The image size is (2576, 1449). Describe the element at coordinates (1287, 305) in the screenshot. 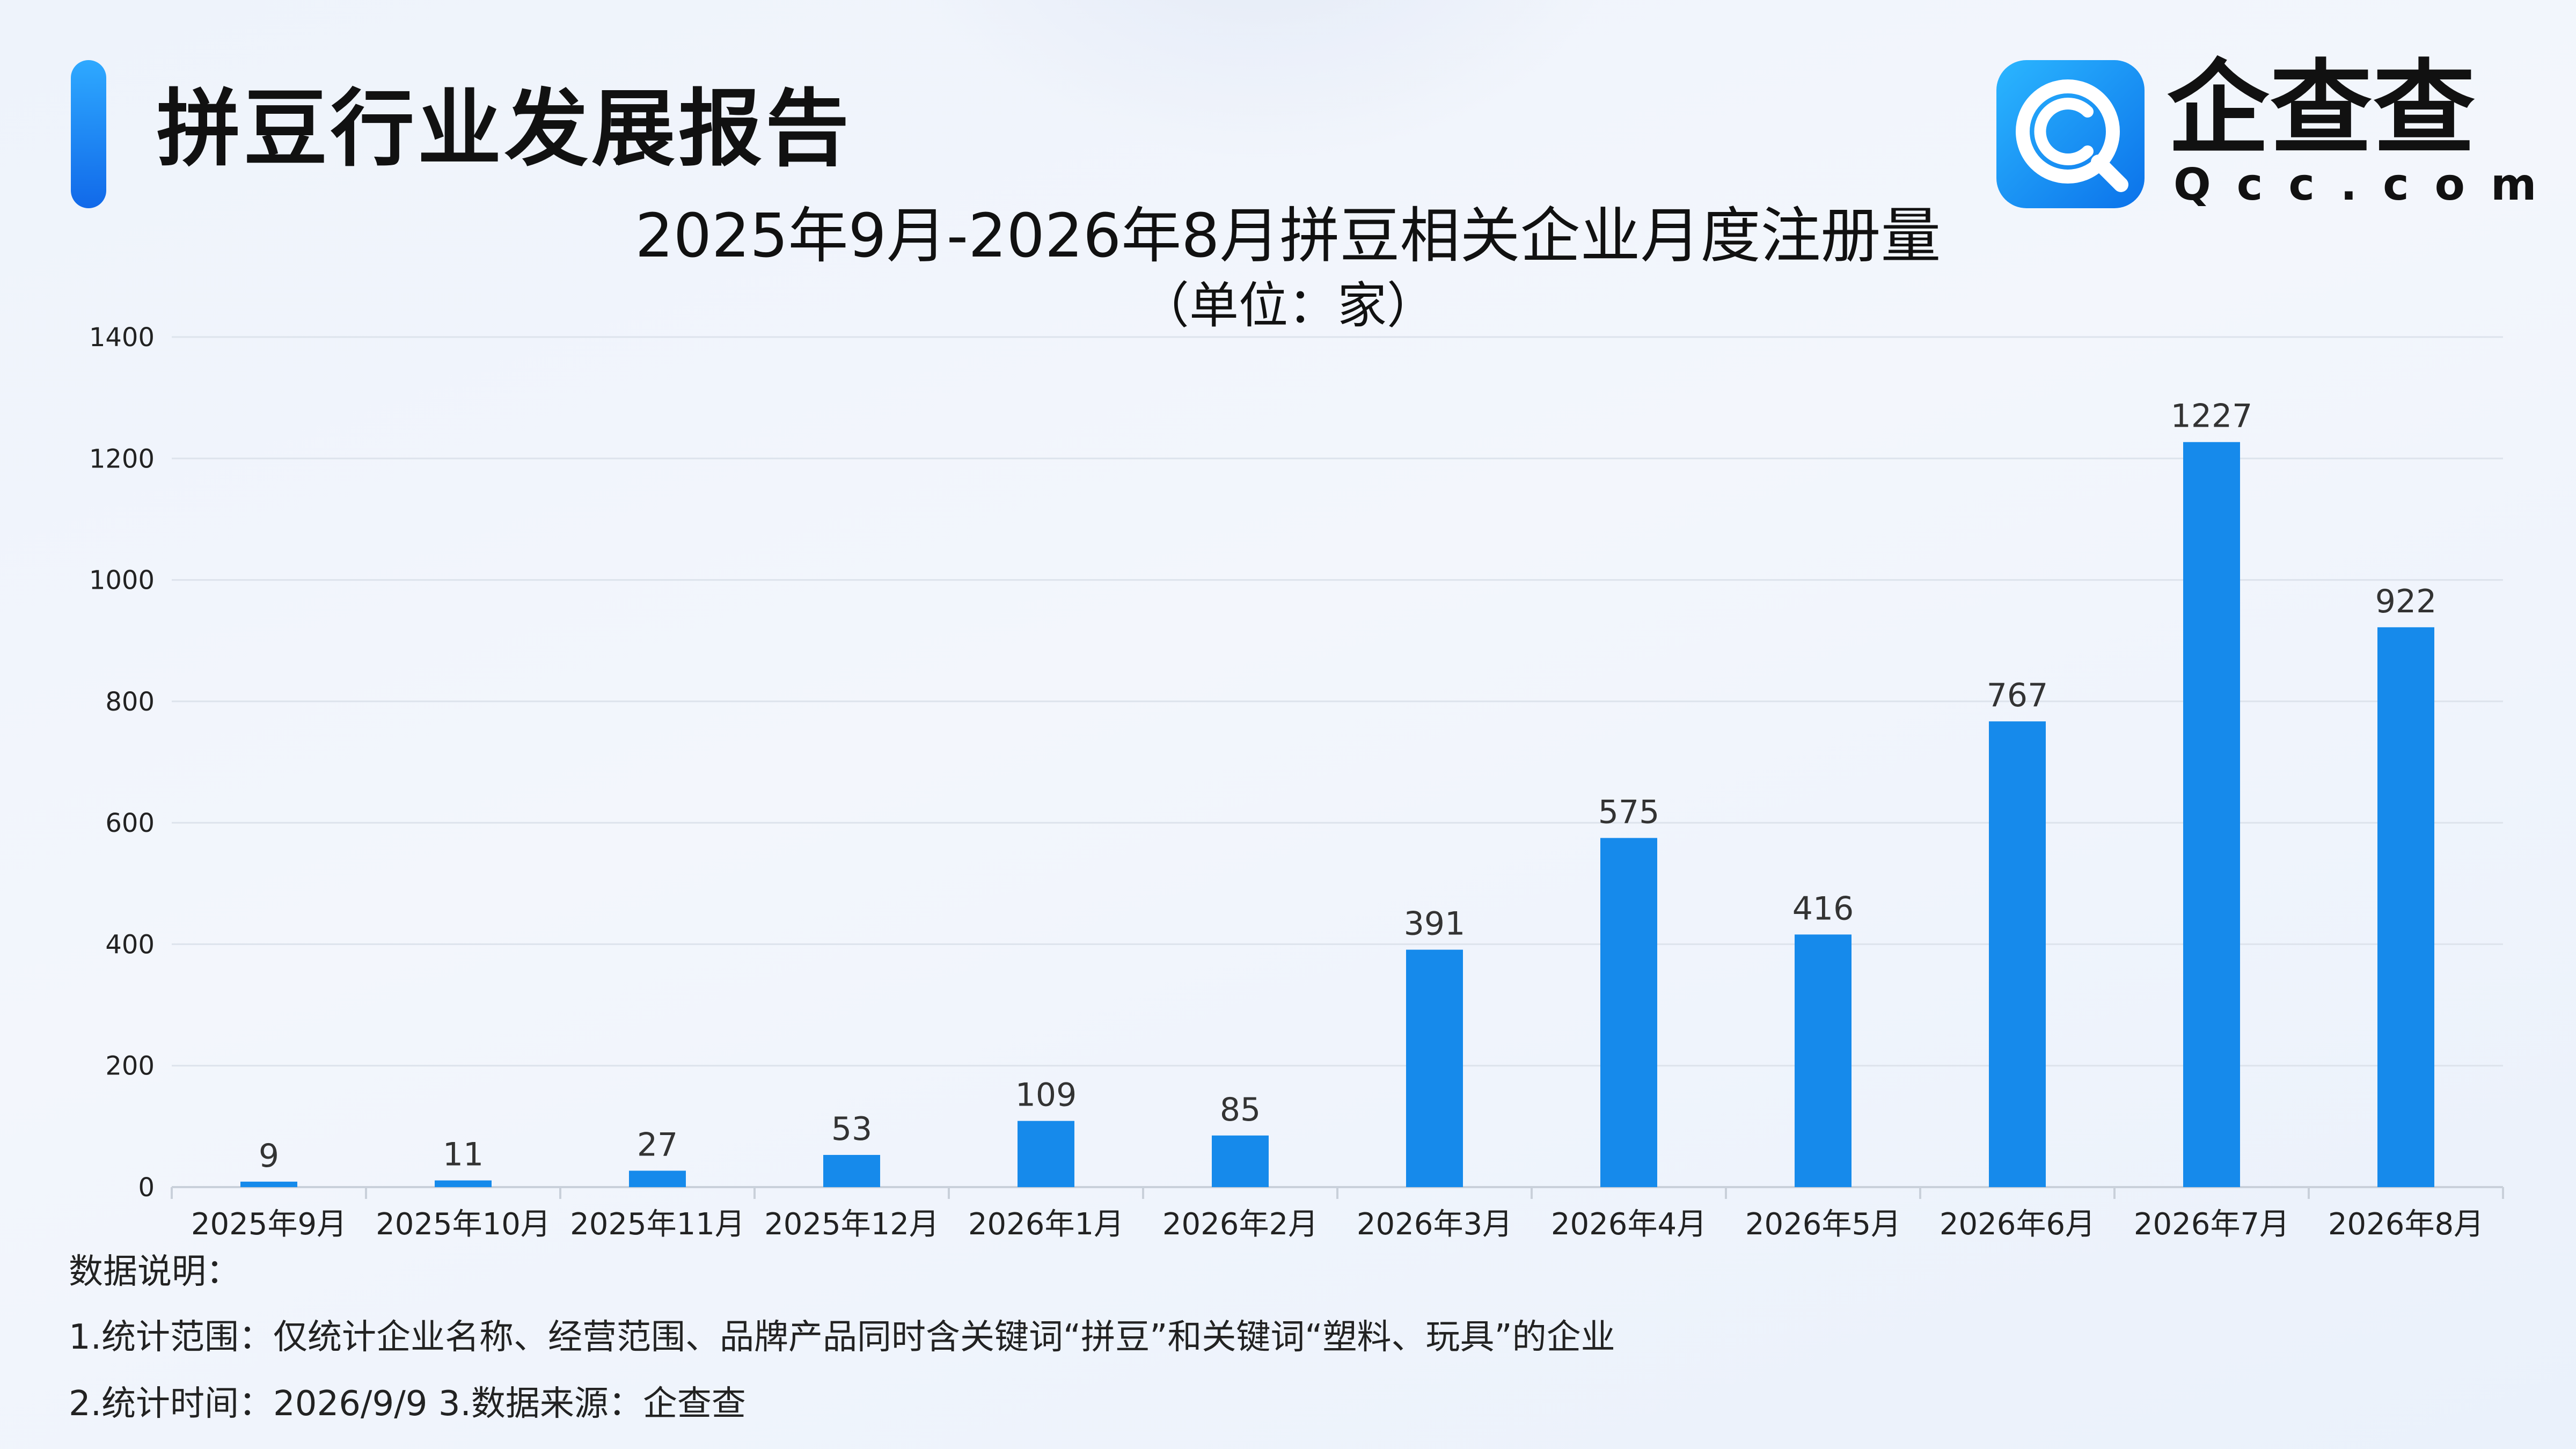

I see `chart-subtitle: （单位：家）` at that location.